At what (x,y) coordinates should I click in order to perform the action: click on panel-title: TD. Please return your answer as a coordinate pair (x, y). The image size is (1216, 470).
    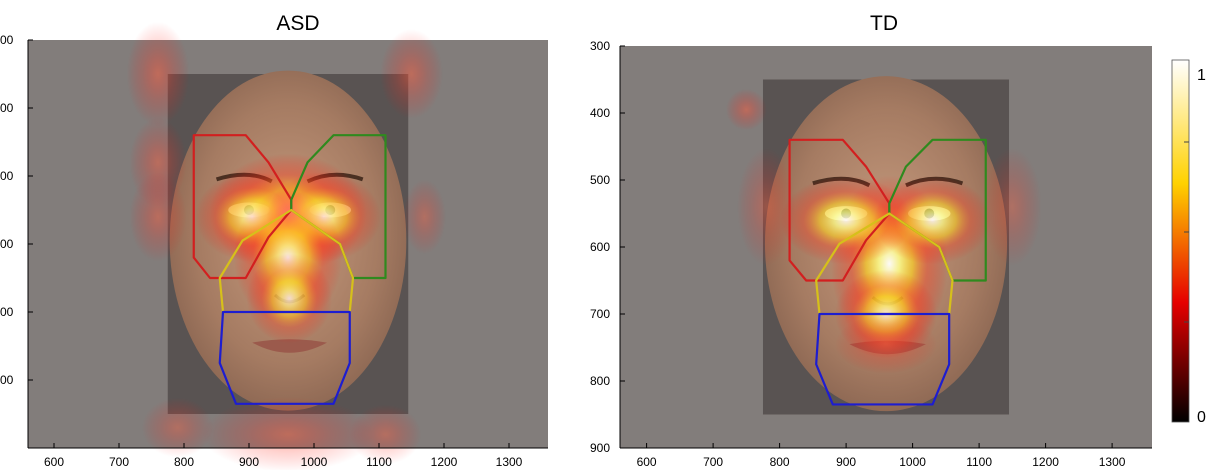
    Looking at the image, I should click on (884, 23).